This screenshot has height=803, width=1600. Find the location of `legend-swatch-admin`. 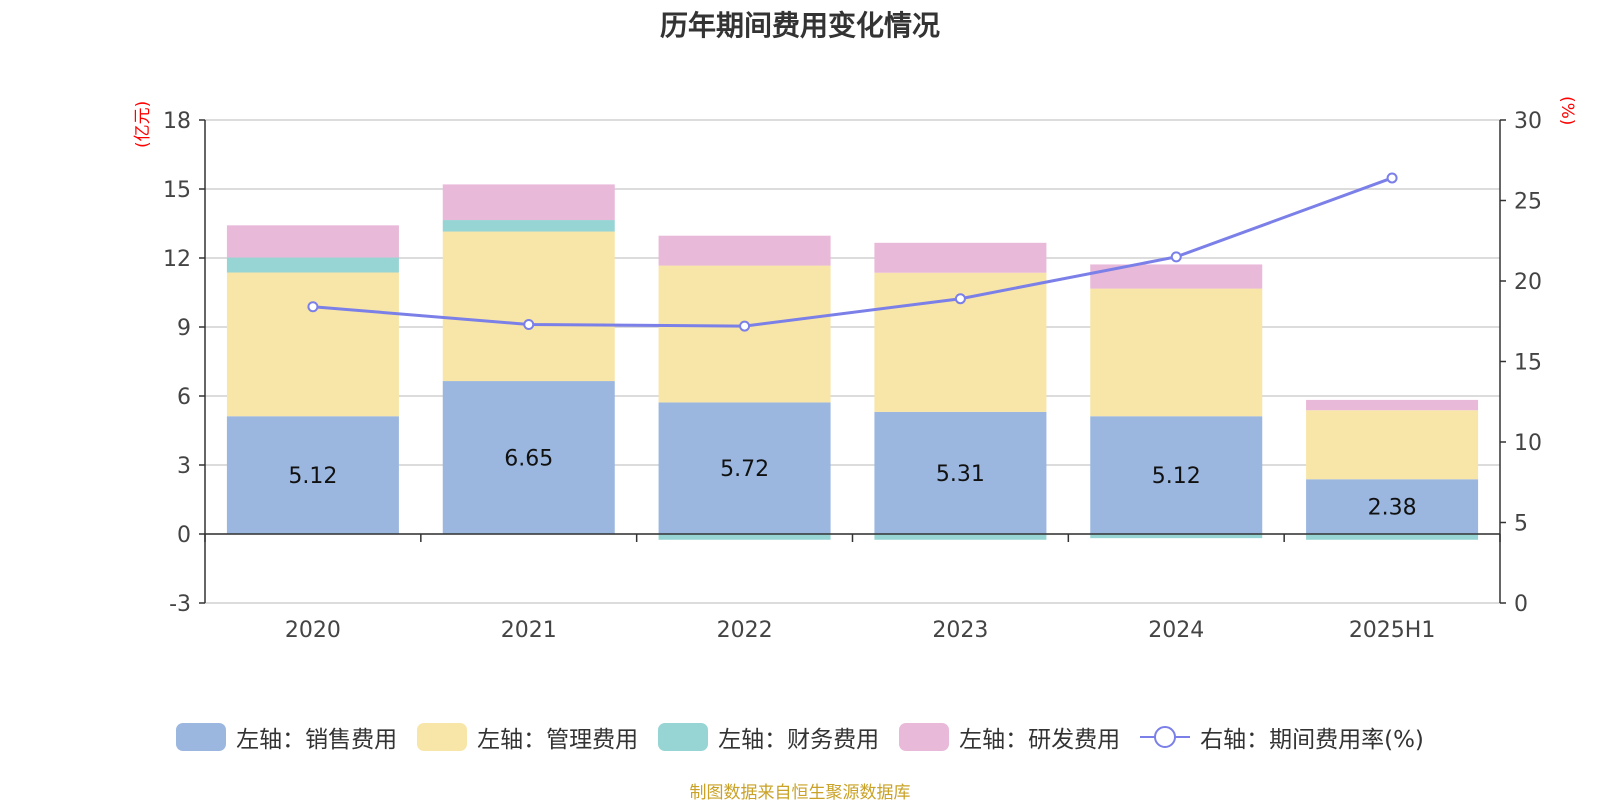

legend-swatch-admin is located at coordinates (442, 737).